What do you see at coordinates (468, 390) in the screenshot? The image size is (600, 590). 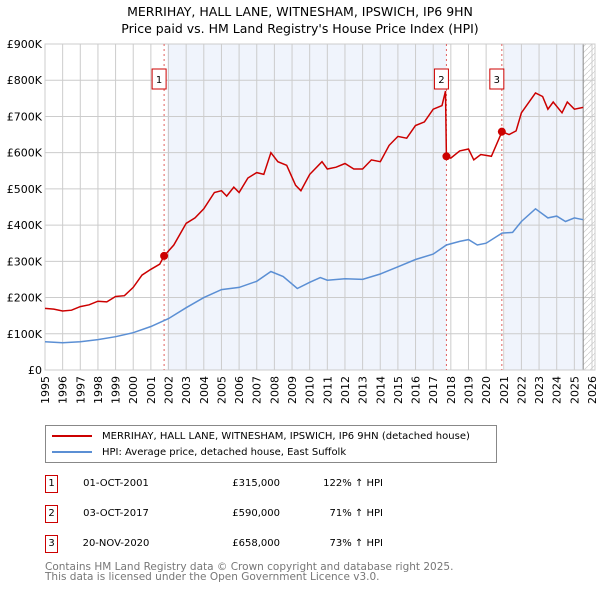 I see `x-tick-label: 2019` at bounding box center [468, 390].